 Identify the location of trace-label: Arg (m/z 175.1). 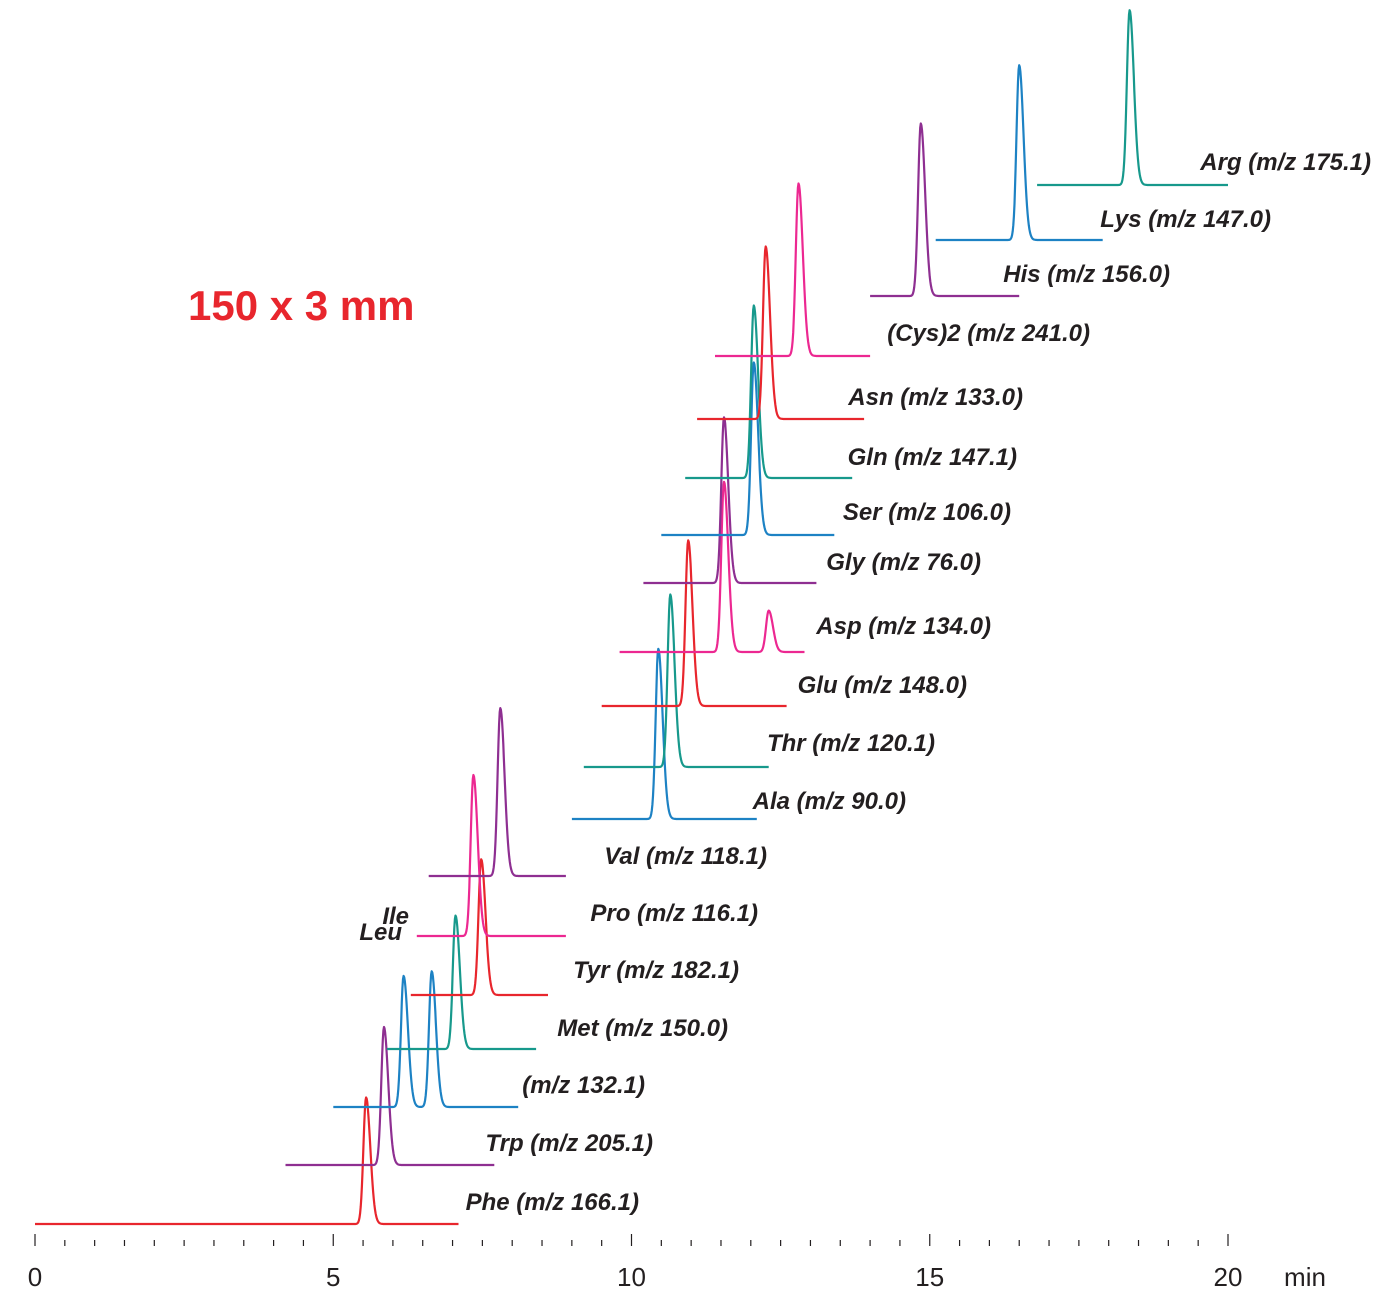
(1285, 162).